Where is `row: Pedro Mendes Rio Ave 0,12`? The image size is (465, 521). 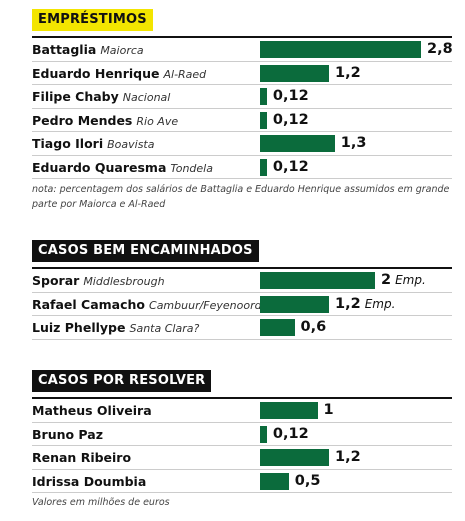 row: Pedro Mendes Rio Ave 0,12 is located at coordinates (242, 121).